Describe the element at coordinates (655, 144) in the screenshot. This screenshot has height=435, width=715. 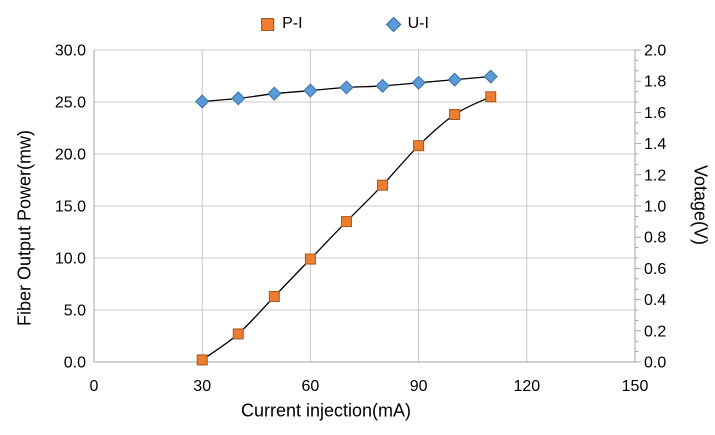
I see `right-axis-tick-label: 1.4` at that location.